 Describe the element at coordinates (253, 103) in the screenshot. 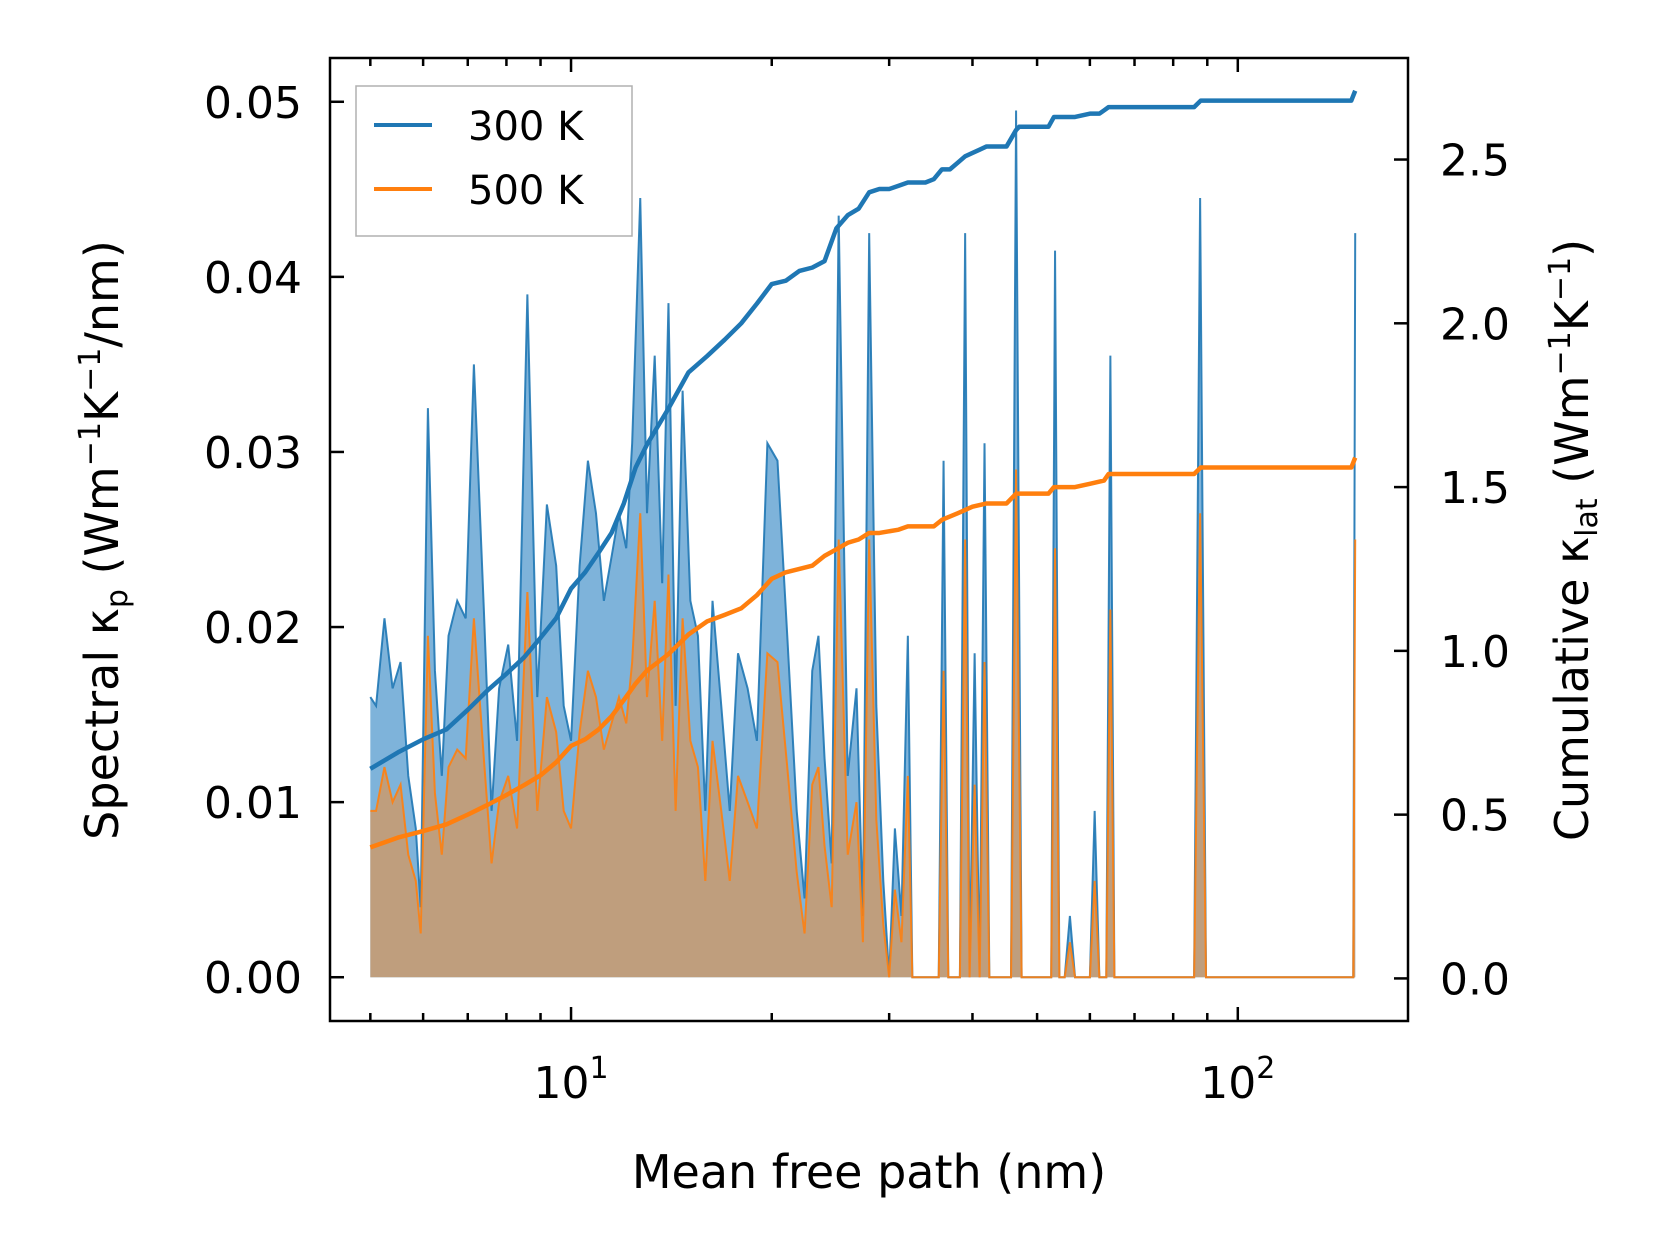

I see `left-tick-label: 0.05` at that location.